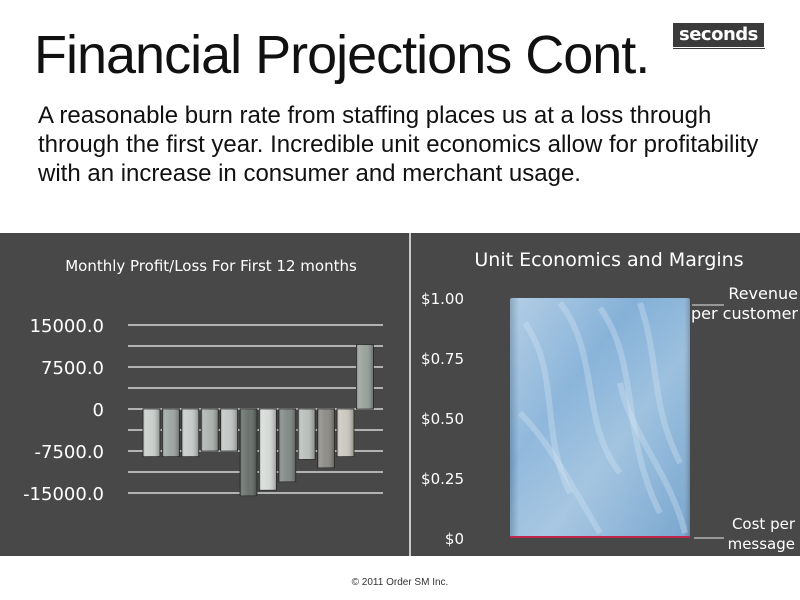  I want to click on revenue-annotation: per customer, so click(744, 313).